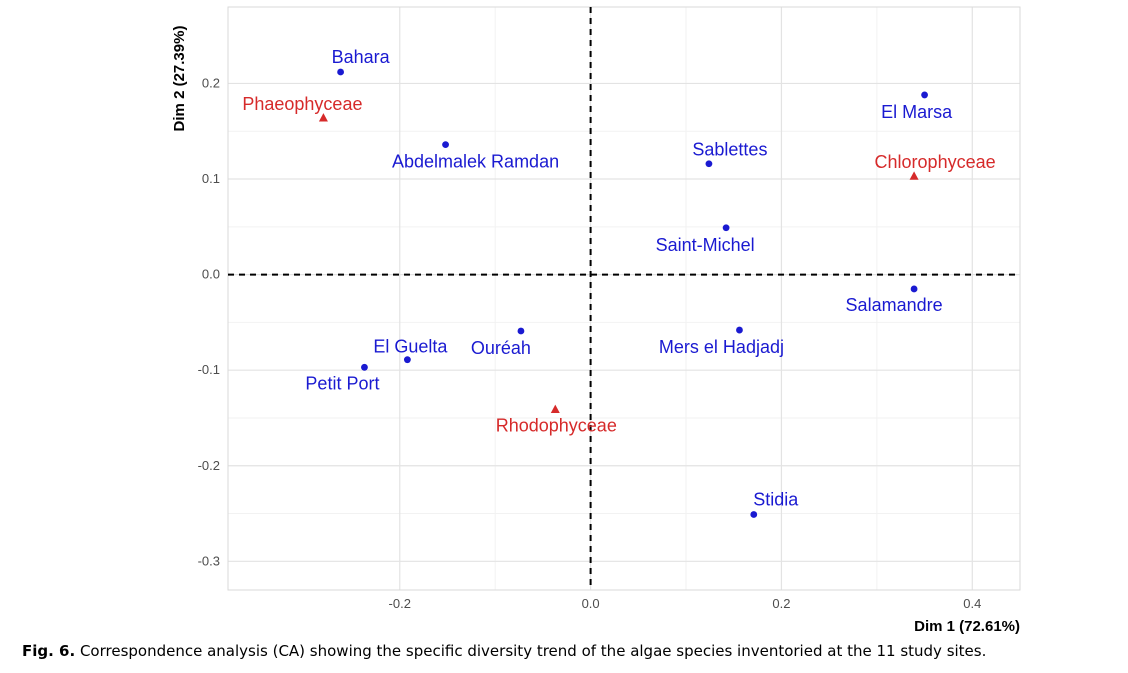  What do you see at coordinates (501, 348) in the screenshot?
I see `site-label: Ouréah` at bounding box center [501, 348].